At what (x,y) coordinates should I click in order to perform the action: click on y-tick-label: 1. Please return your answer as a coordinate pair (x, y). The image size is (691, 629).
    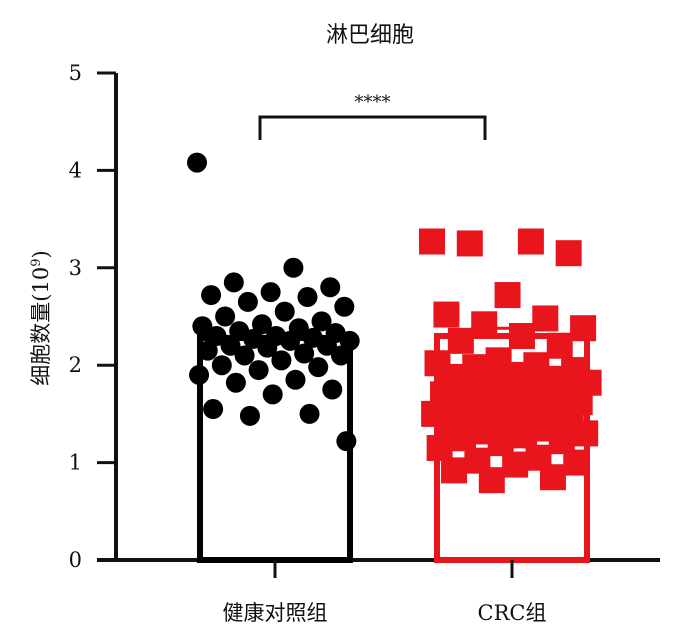
    Looking at the image, I should click on (75, 463).